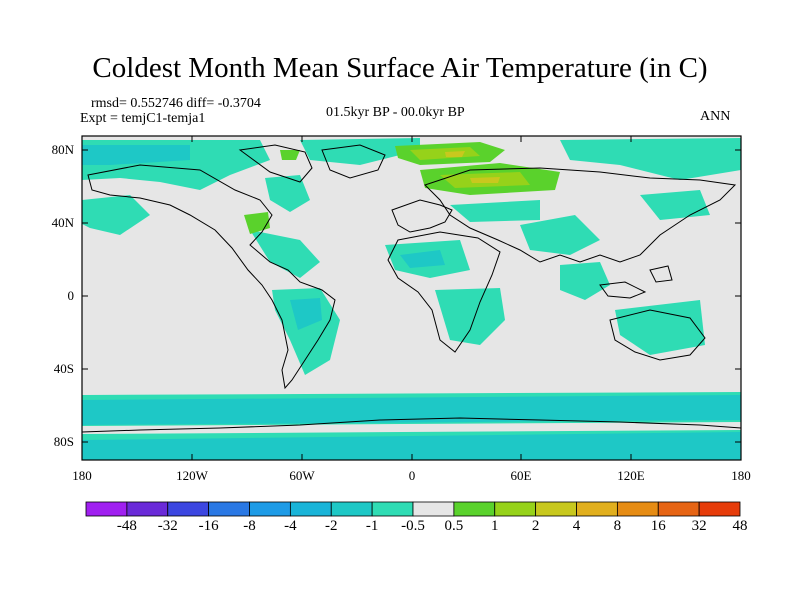 Image resolution: width=800 pixels, height=600 pixels. I want to click on colorbar-label: -1, so click(372, 526).